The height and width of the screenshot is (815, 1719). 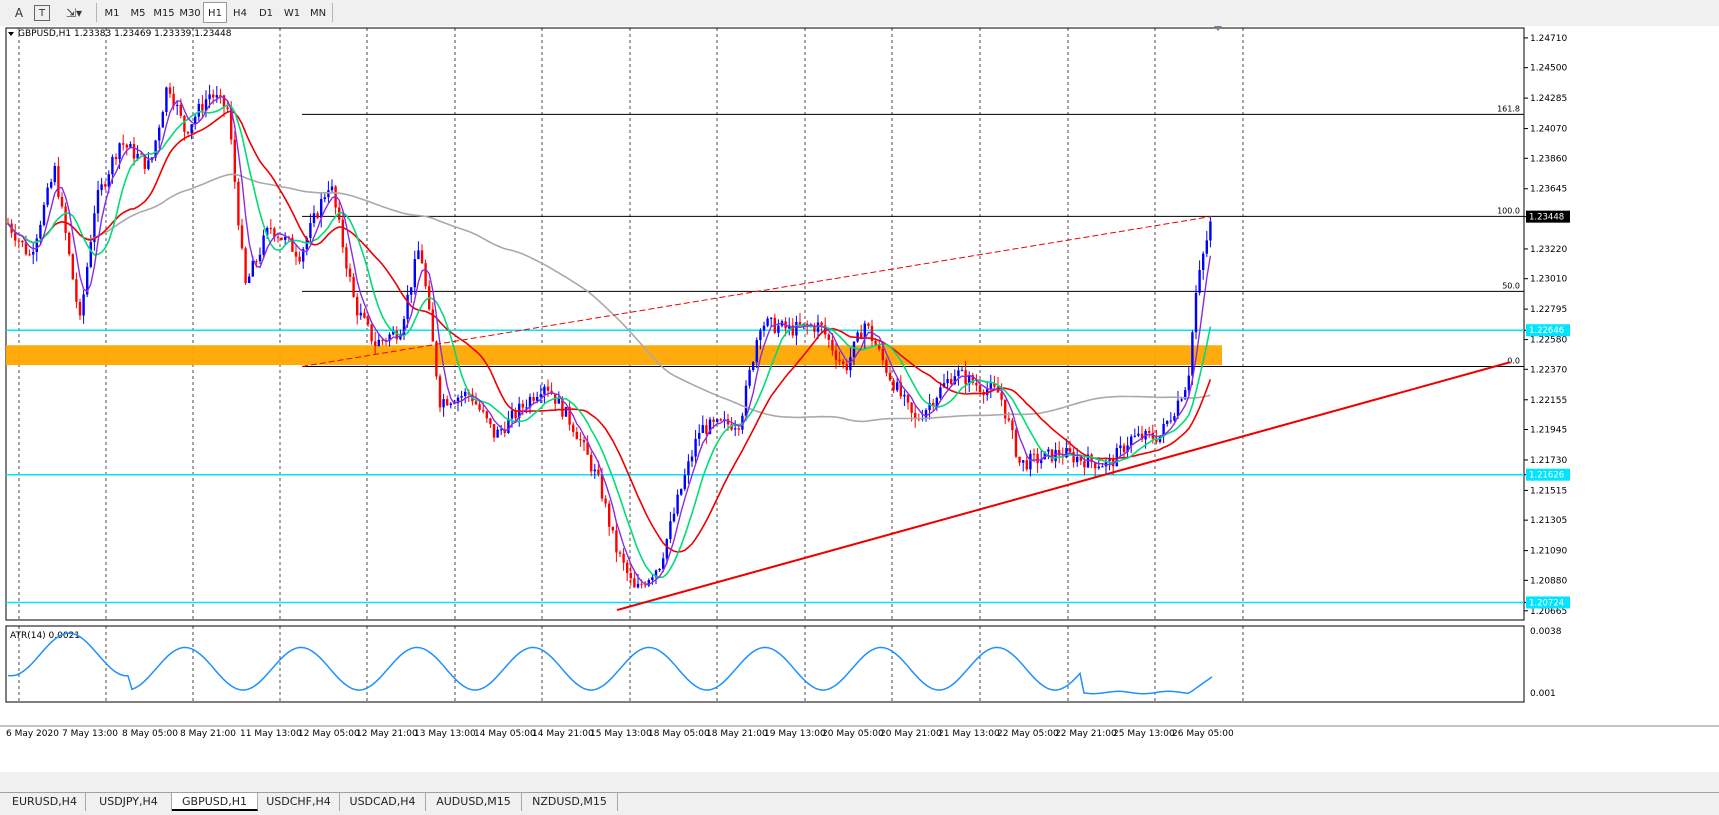 What do you see at coordinates (1548, 461) in the screenshot?
I see `price-axis-label: 1.21730` at bounding box center [1548, 461].